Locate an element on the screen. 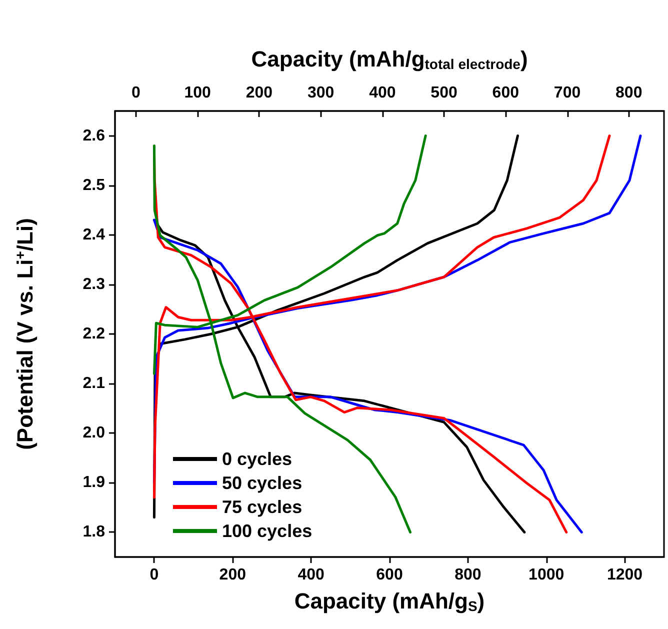 The width and height of the screenshot is (668, 629). x2-tick-label: 500 is located at coordinates (444, 93).